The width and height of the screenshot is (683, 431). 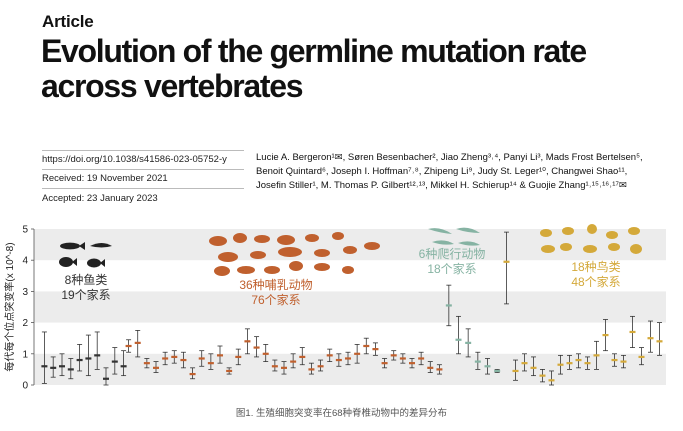 I want to click on group-label-line: 18种鸟类, so click(x=595, y=266).